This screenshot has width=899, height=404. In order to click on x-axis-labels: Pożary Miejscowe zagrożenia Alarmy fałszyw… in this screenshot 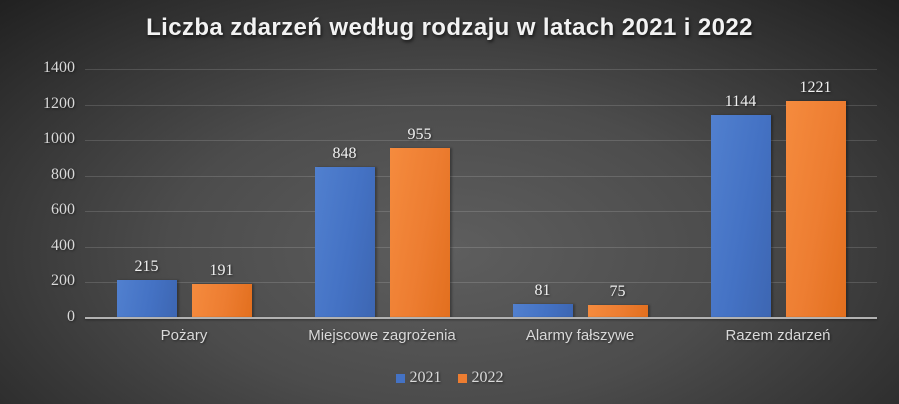, I will do `click(481, 335)`.